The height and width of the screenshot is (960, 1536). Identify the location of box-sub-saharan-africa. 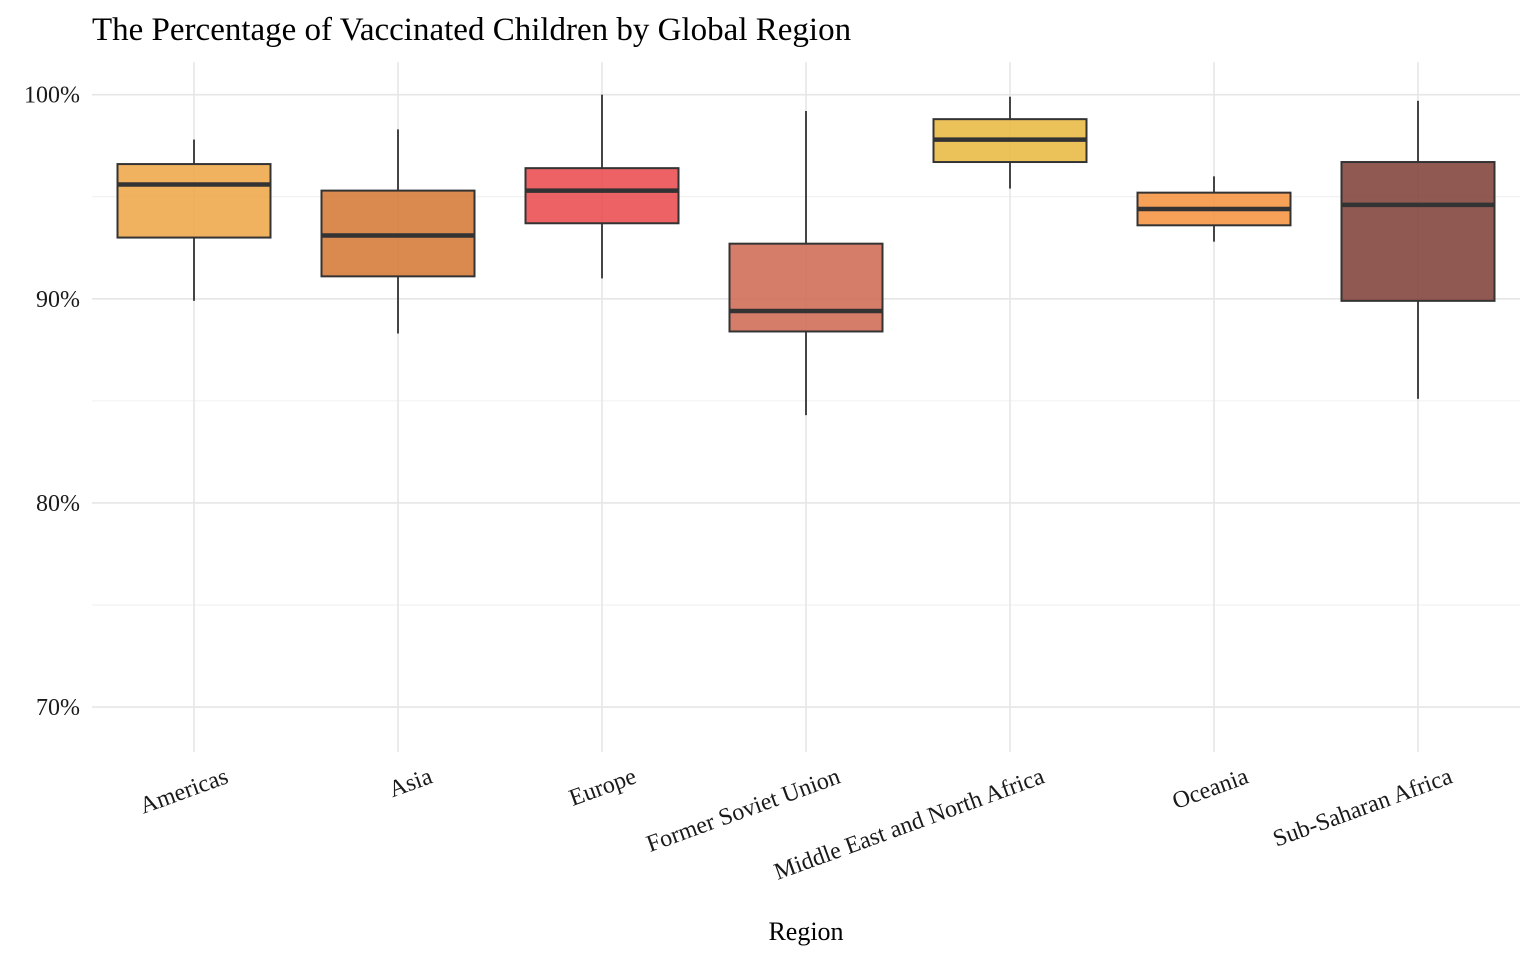
(1418, 249).